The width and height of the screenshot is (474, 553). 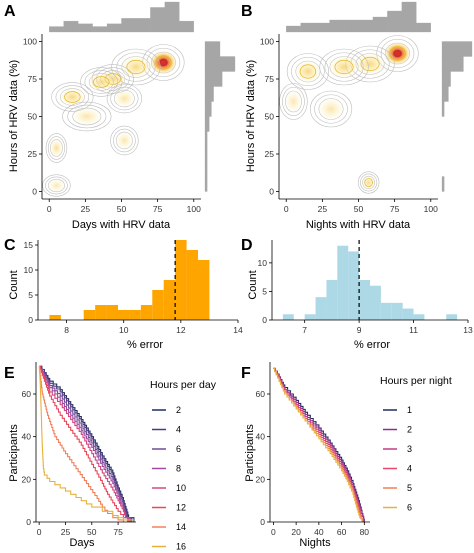 I want to click on panel-f-xtick-label-3: 60, so click(x=342, y=532).